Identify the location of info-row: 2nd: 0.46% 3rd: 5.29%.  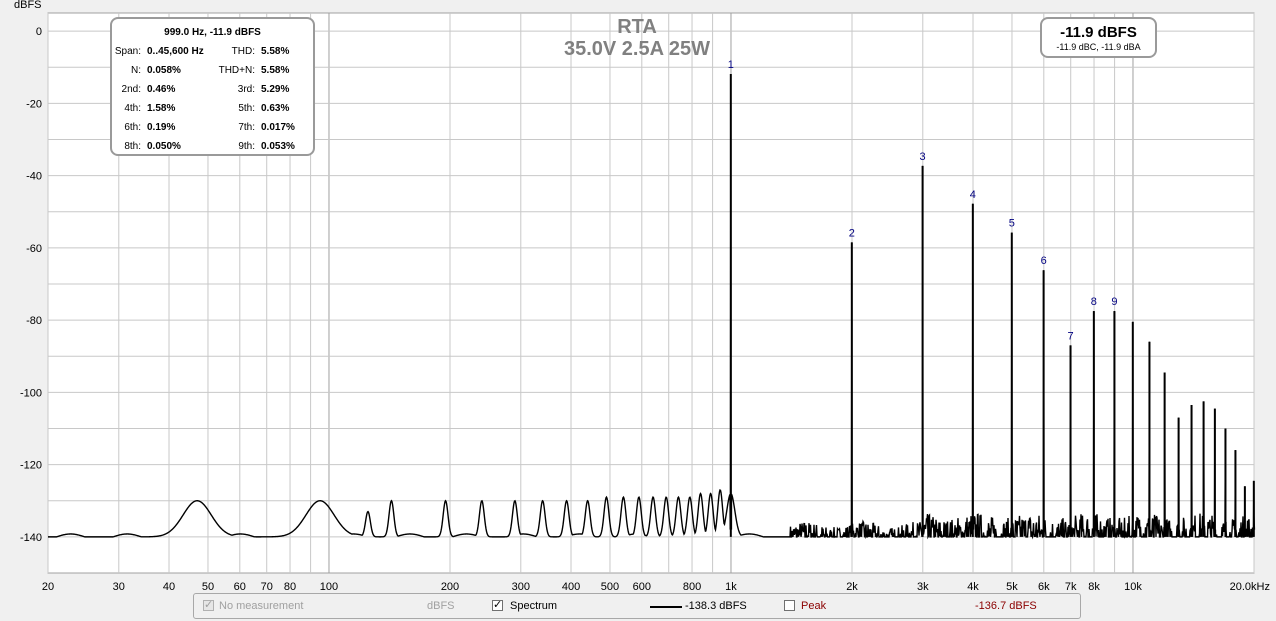
(212, 91).